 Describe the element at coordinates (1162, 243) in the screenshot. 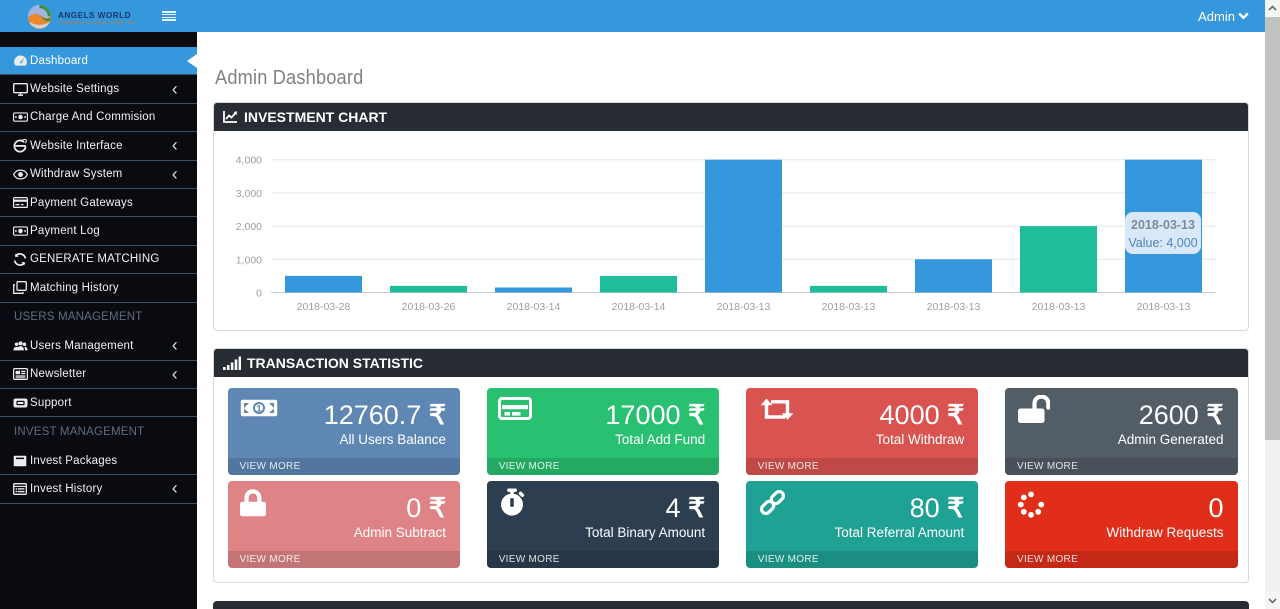

I see `svg-text: Value: 4,000` at that location.